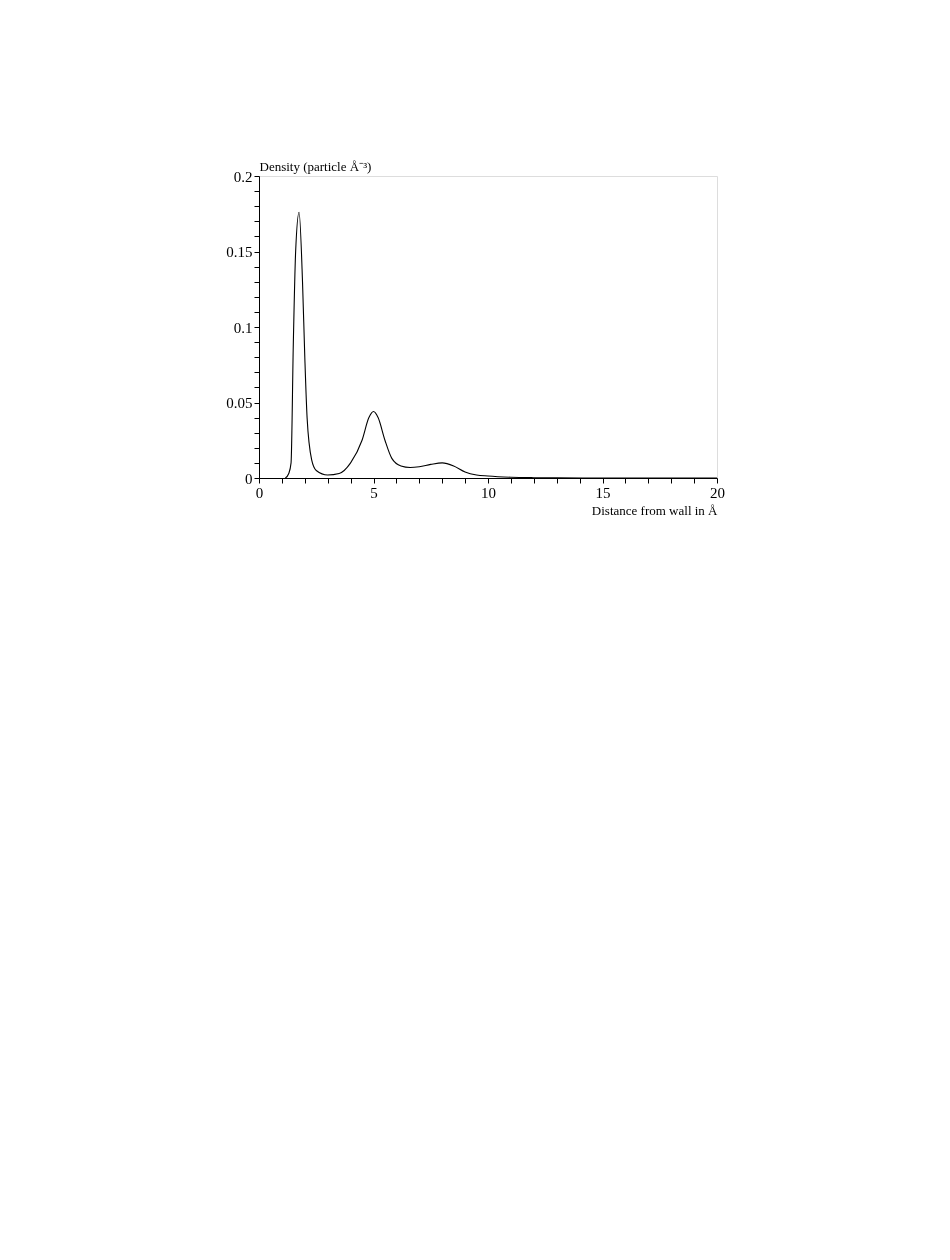 The image size is (950, 1260). Describe the element at coordinates (249, 478) in the screenshot. I see `y-tick-label: 0` at that location.